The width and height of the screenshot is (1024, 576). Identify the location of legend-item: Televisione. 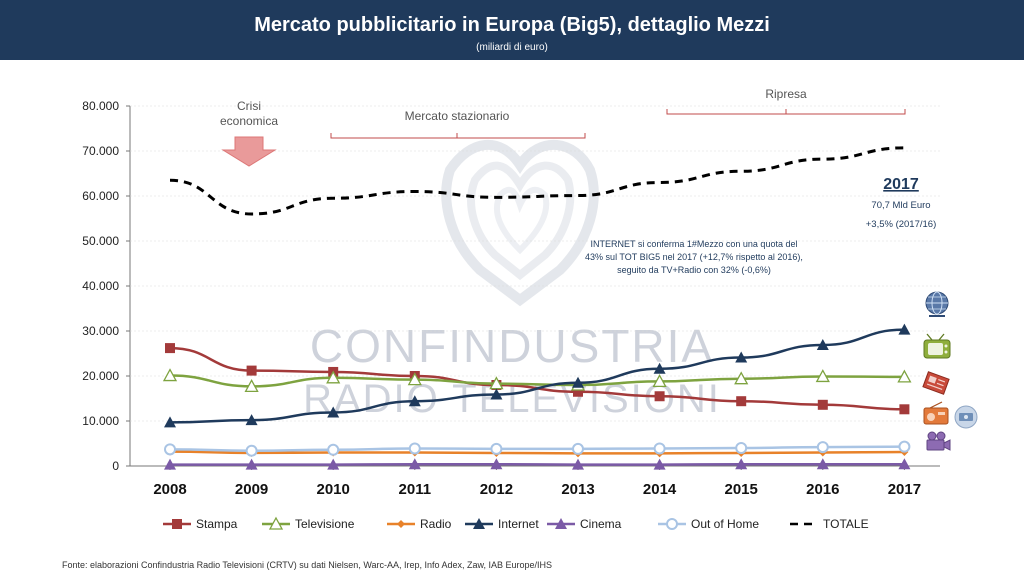
(308, 523).